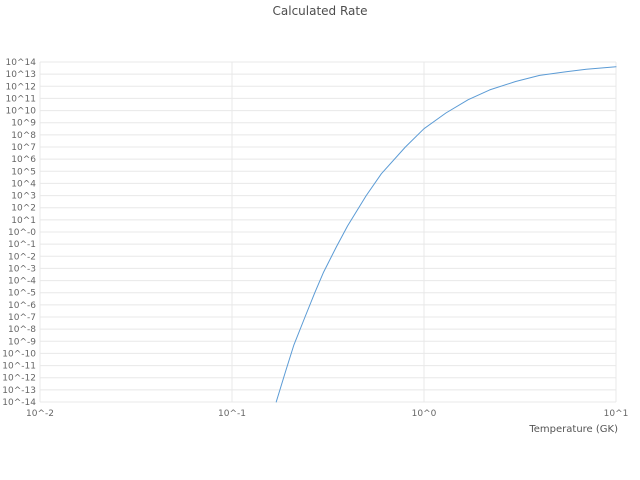  Describe the element at coordinates (21, 87) in the screenshot. I see `y-tick-label: 10^12` at that location.